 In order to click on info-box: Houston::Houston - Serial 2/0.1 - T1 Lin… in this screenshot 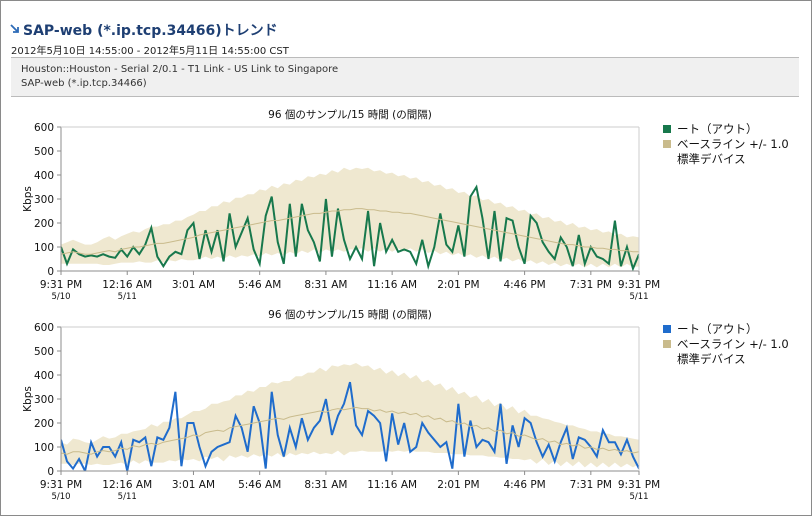, I will do `click(405, 77)`.